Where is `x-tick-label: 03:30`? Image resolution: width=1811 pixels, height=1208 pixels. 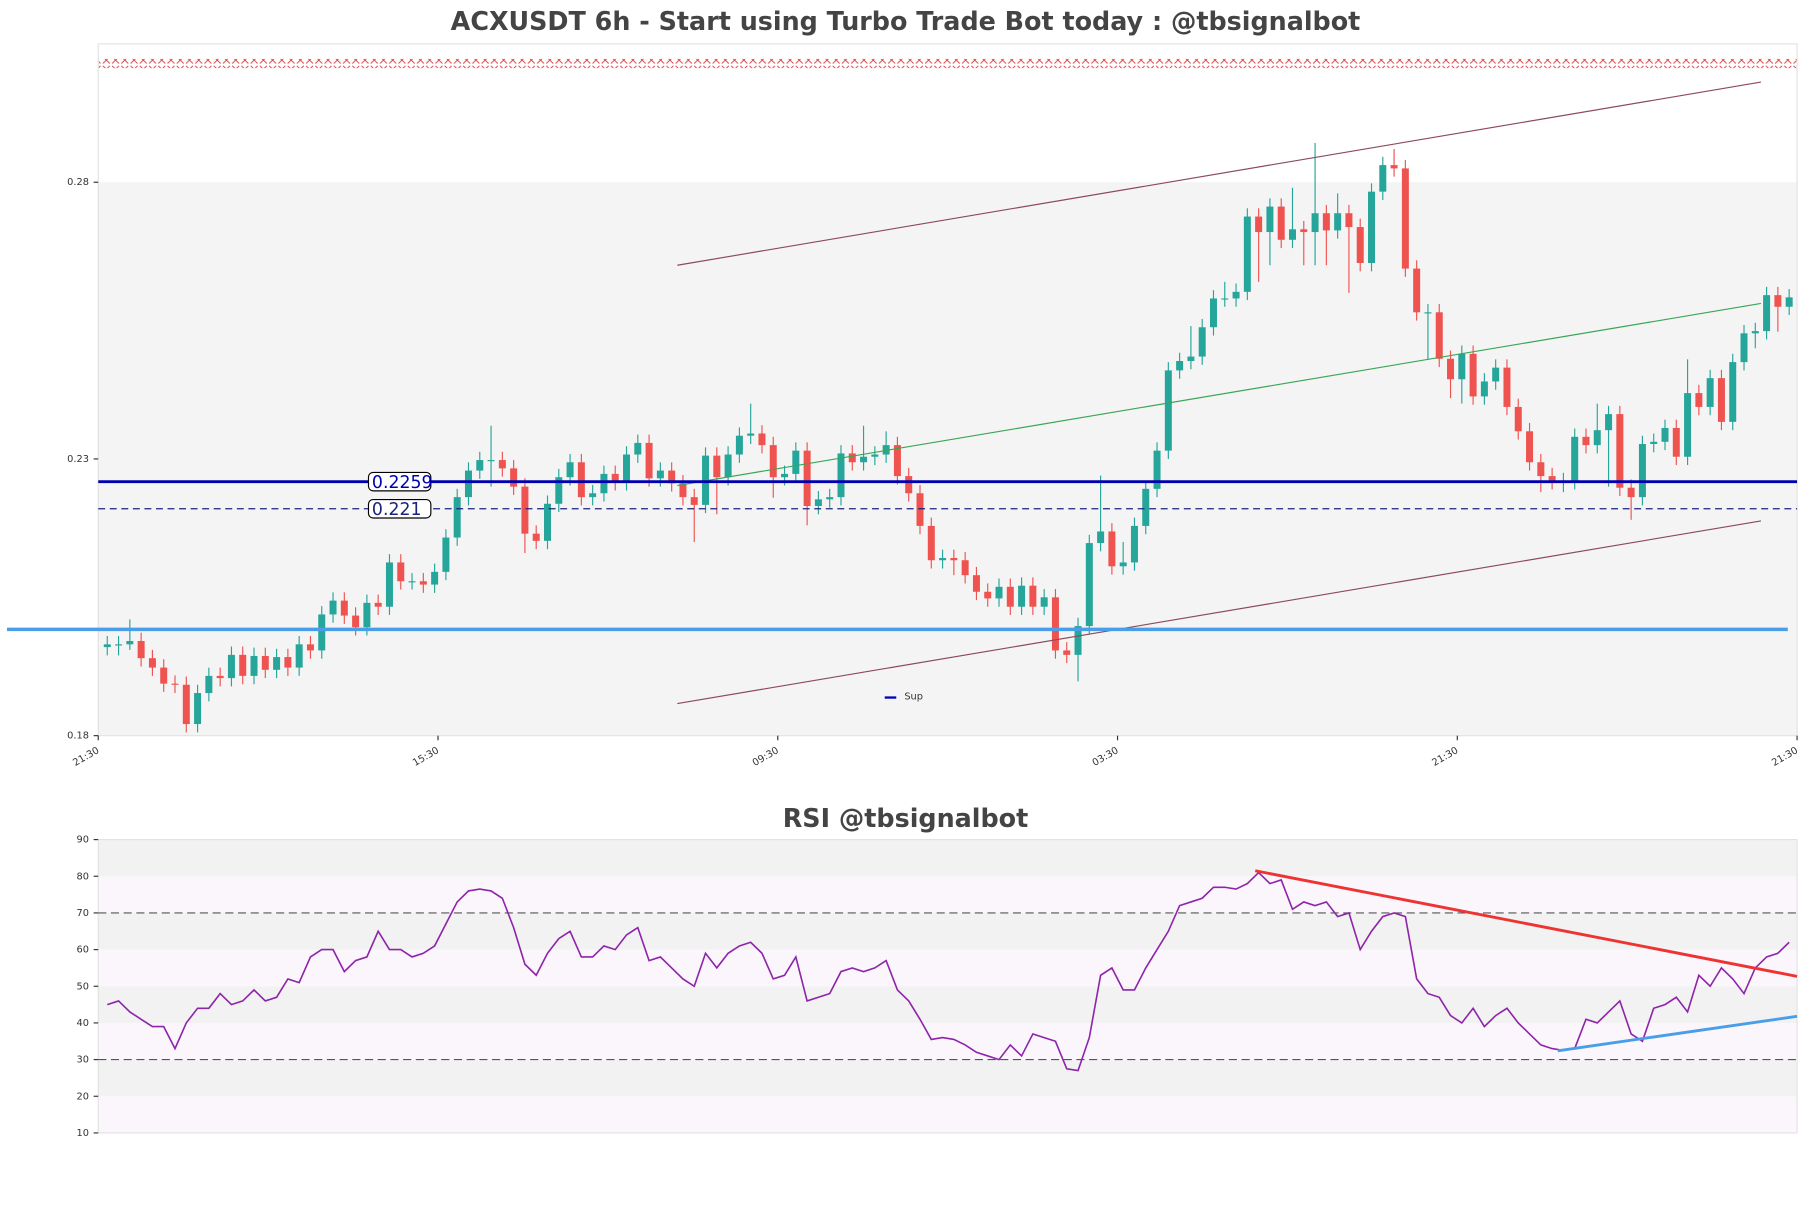
x-tick-label: 03:30 is located at coordinates (1106, 757).